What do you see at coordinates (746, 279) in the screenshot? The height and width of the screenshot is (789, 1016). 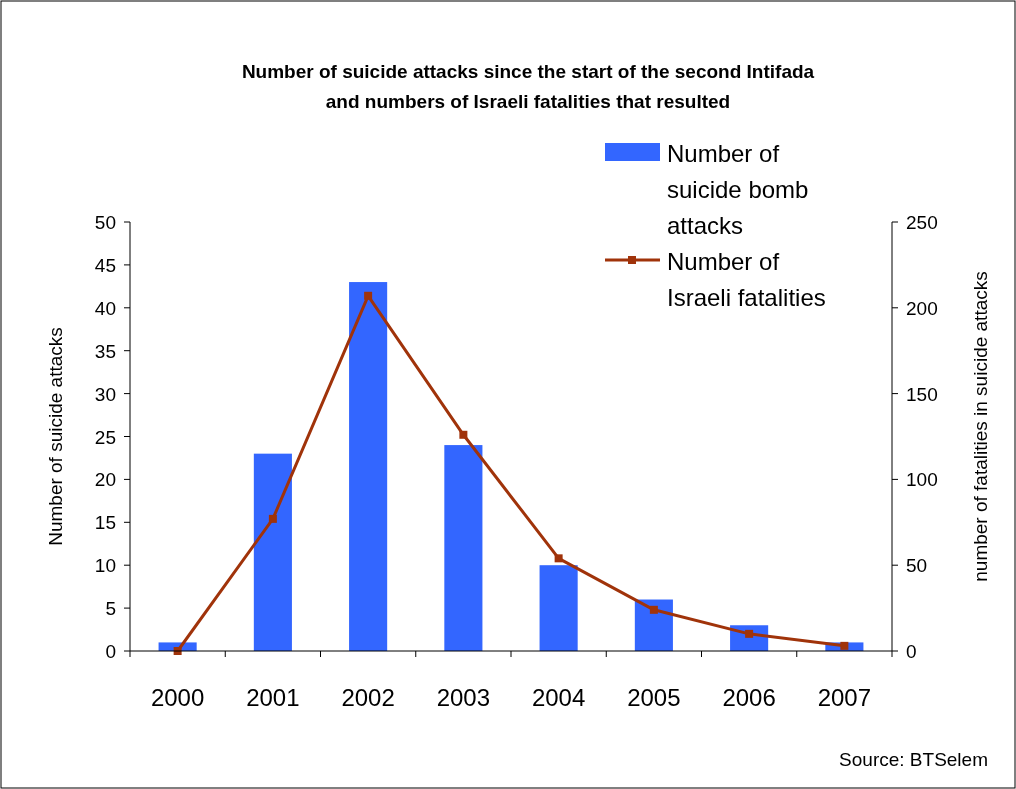 I see `legend-label: Number of Israeli fatalities` at bounding box center [746, 279].